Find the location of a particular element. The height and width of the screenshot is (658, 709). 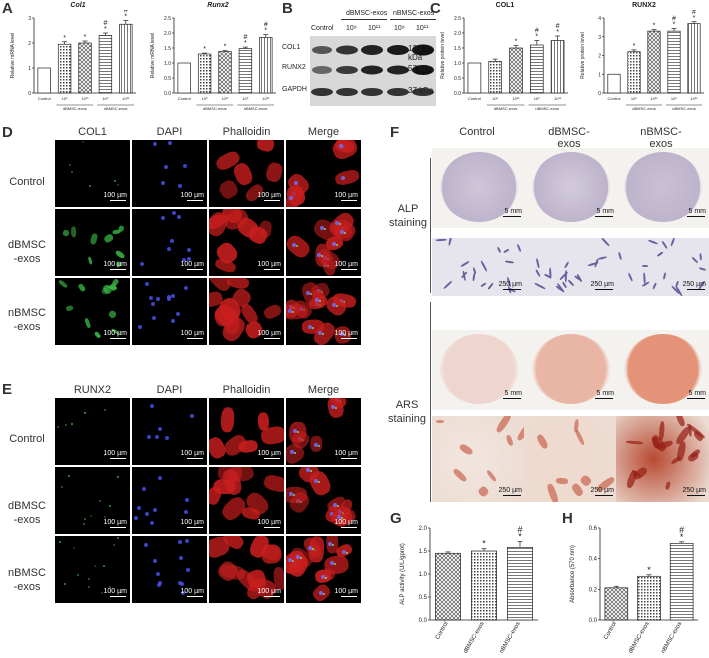

chart-c1-title: COL1 is located at coordinates (505, 5).